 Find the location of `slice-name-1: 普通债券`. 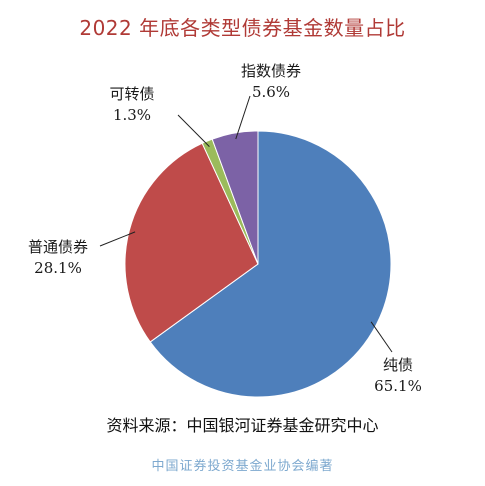

slice-name-1: 普通债券 is located at coordinates (58, 247).